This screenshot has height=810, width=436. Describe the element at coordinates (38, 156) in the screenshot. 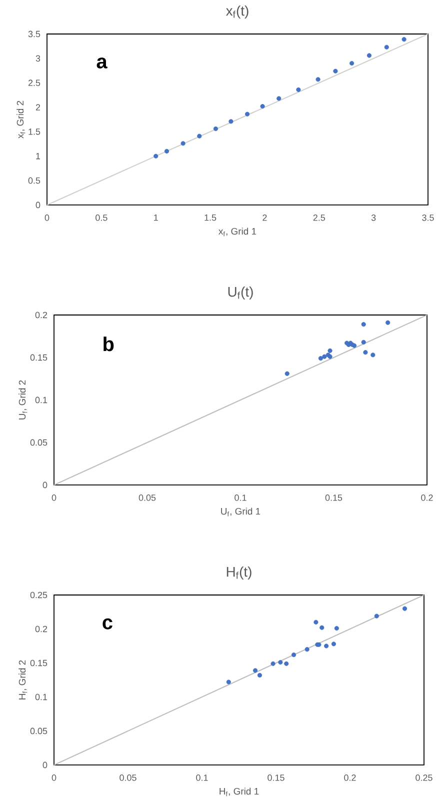

I see `y-tick-label: 1` at that location.